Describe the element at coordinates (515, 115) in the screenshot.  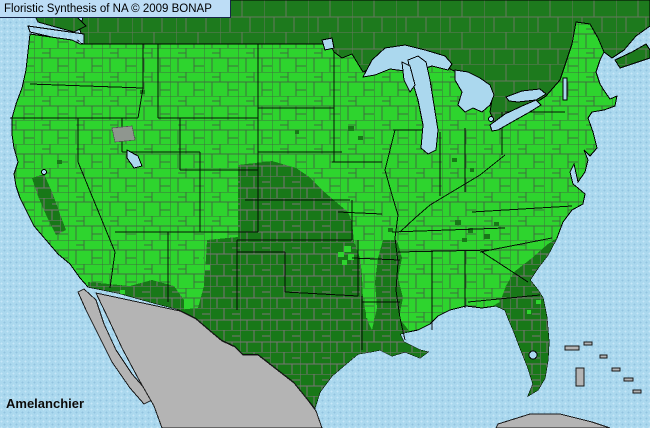
I see `lake-erie` at that location.